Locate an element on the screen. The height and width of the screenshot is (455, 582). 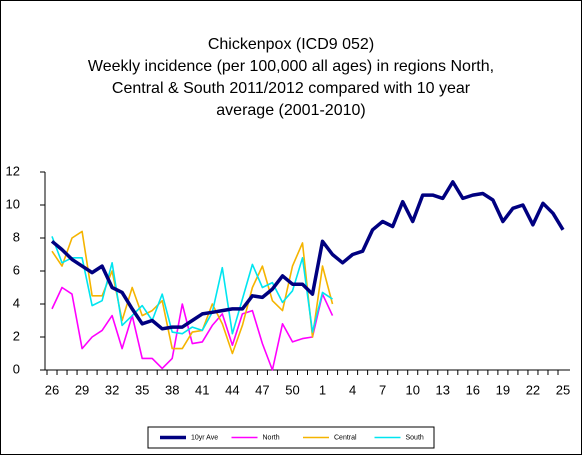
legend-label: 10yr Ave is located at coordinates (204, 437).